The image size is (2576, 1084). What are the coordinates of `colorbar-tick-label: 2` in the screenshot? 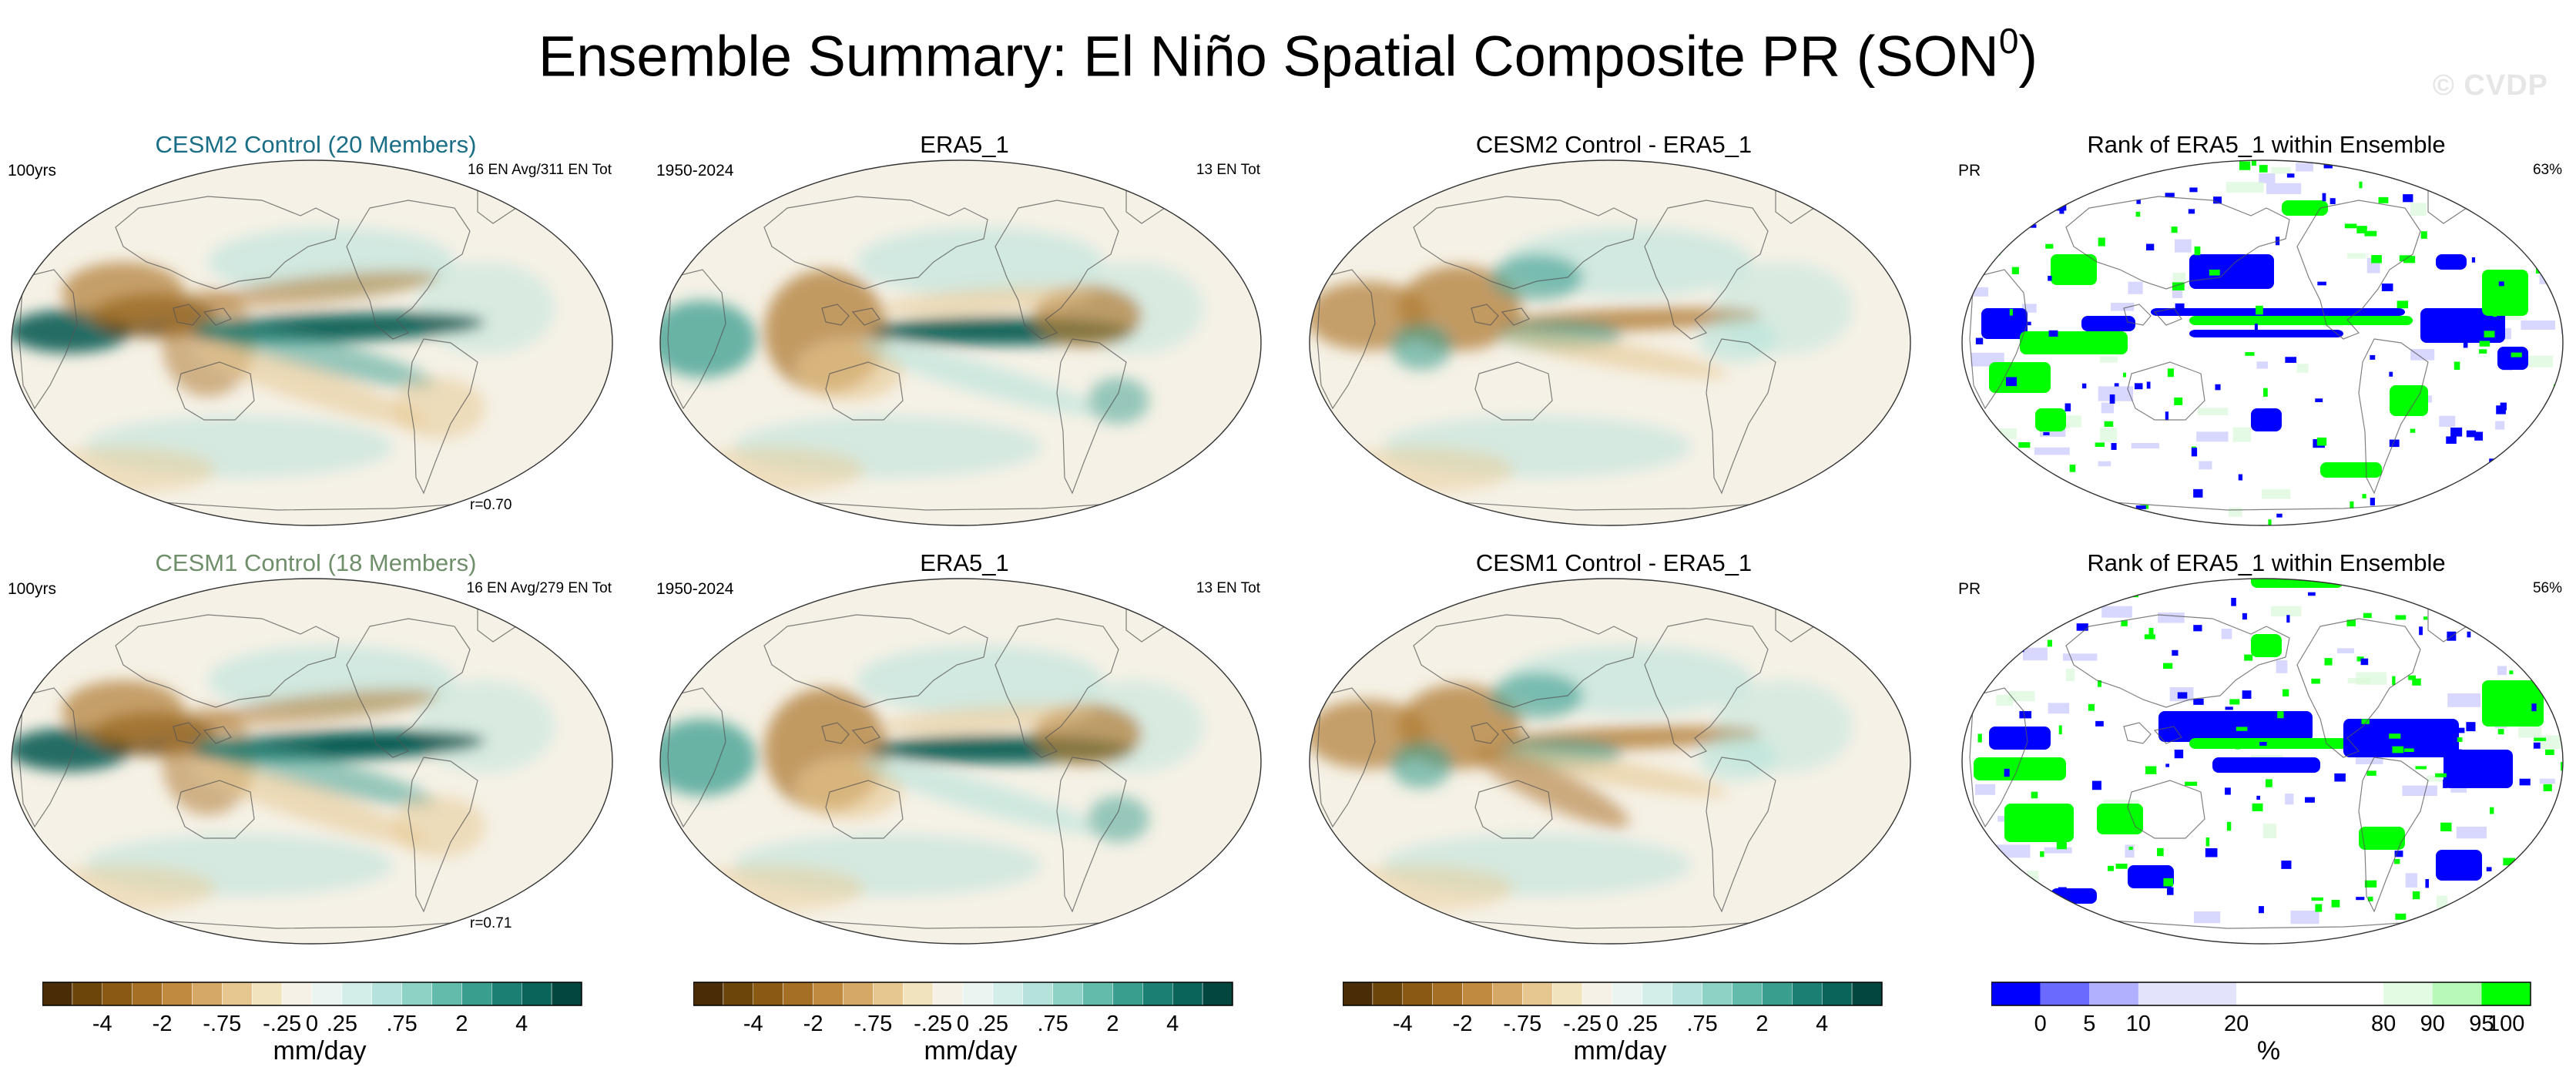 It's located at (461, 1024).